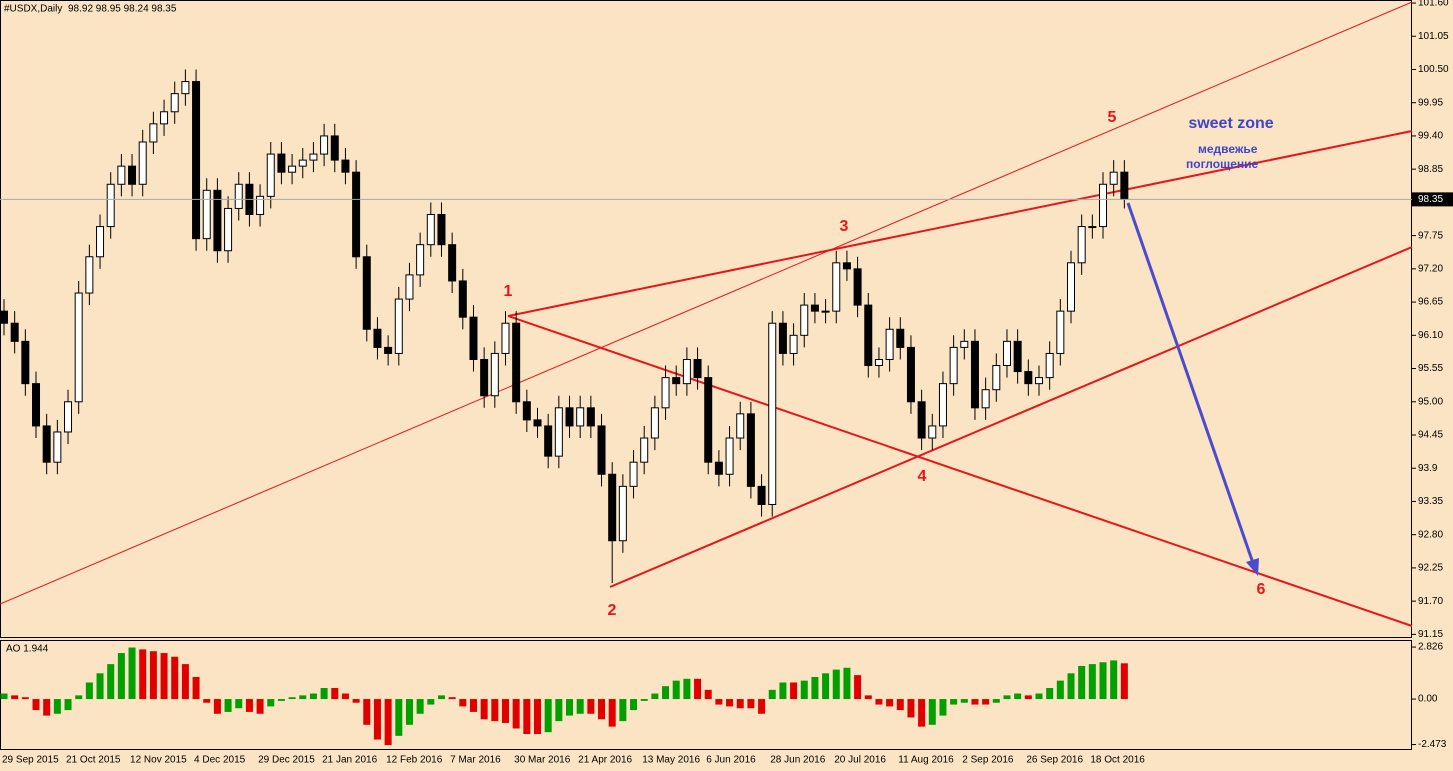 This screenshot has width=1453, height=771. I want to click on x-tick-label: 30 Mar 2016, so click(542, 760).